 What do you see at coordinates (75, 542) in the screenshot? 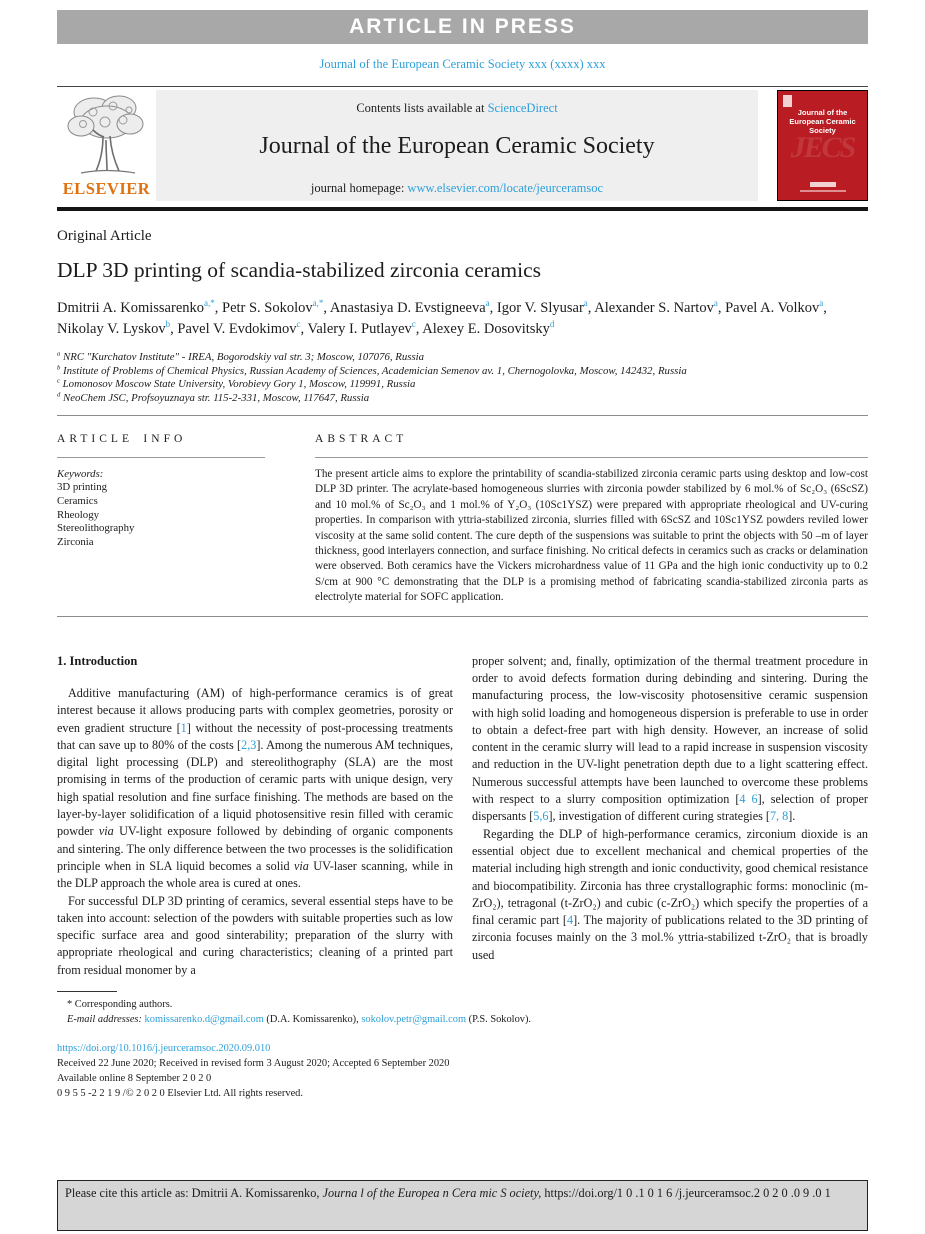
I see `keyword: Zirconia` at bounding box center [75, 542].